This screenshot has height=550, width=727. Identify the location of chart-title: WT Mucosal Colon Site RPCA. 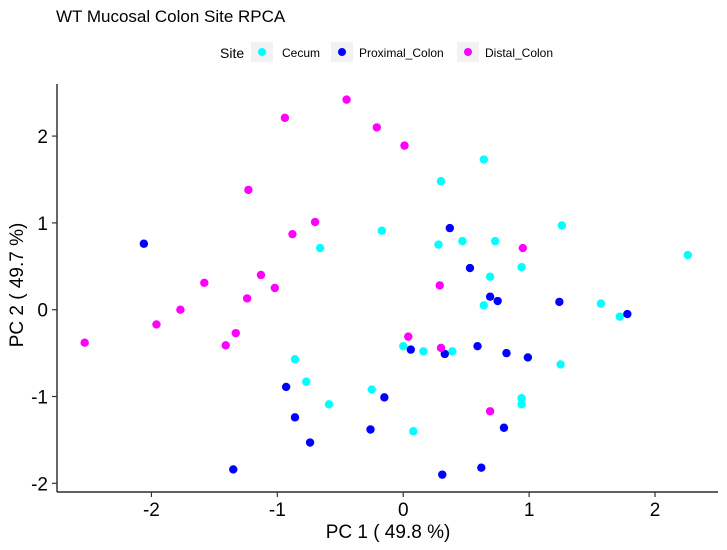
(171, 16).